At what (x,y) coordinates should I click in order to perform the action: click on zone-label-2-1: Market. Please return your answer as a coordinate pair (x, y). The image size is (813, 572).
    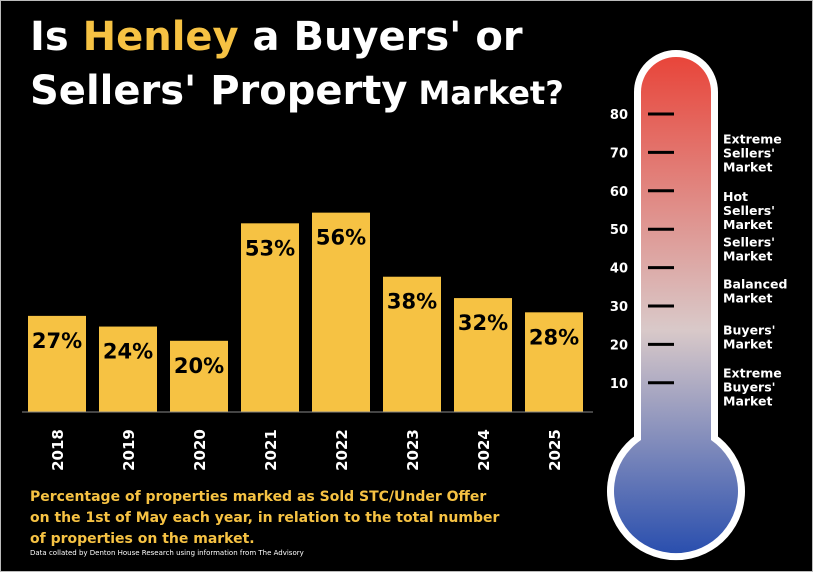
    Looking at the image, I should click on (747, 255).